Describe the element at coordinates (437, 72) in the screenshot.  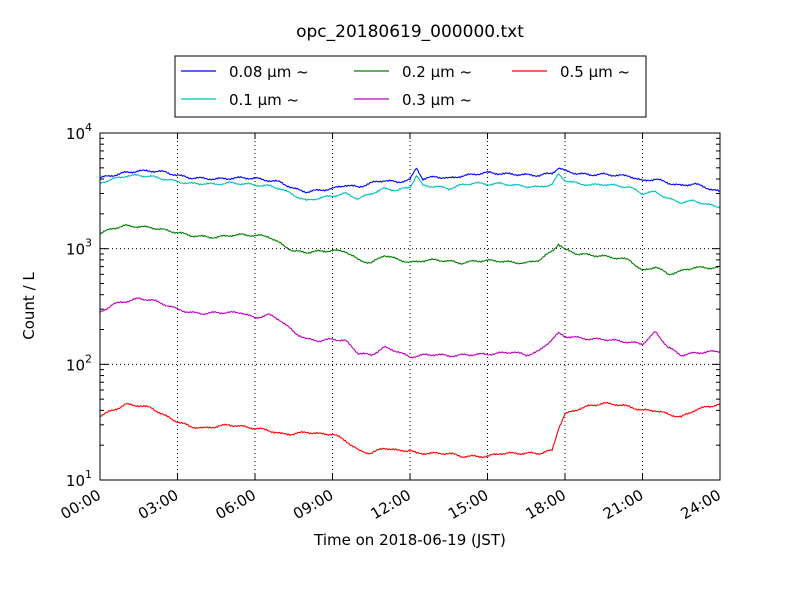
I see `legend-label: 0.2 μm ~` at that location.